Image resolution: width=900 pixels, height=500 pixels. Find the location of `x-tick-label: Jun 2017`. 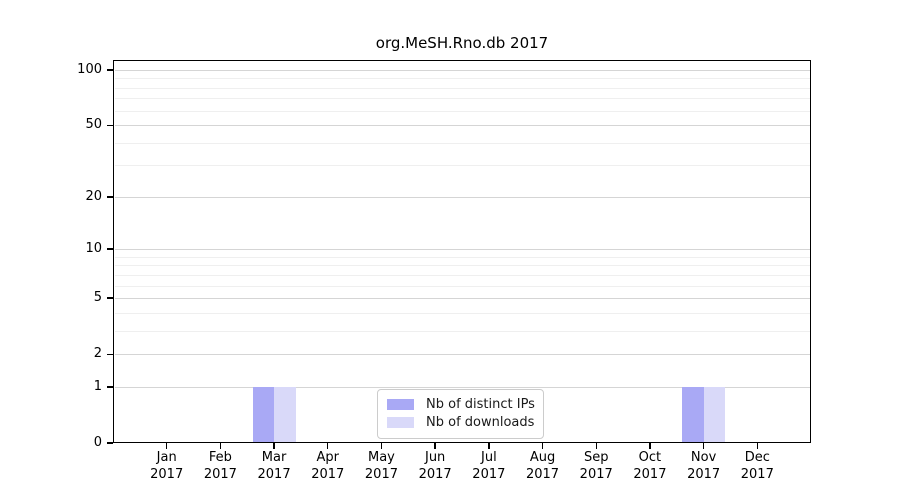

x-tick-label: Jun 2017 is located at coordinates (435, 466).